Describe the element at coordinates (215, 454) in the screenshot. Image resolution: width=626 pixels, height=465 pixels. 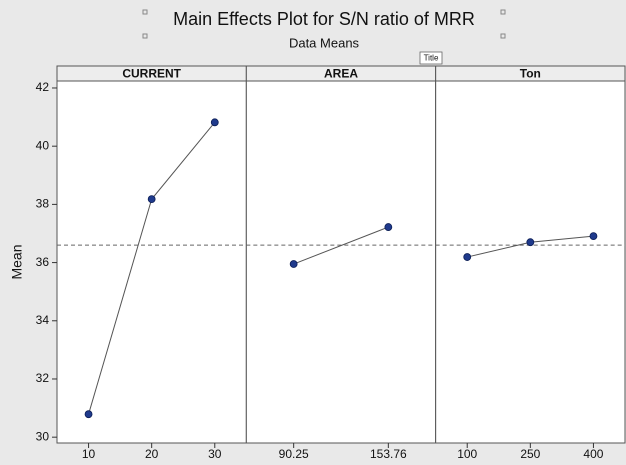
I see `x-tick-label: 30` at that location.